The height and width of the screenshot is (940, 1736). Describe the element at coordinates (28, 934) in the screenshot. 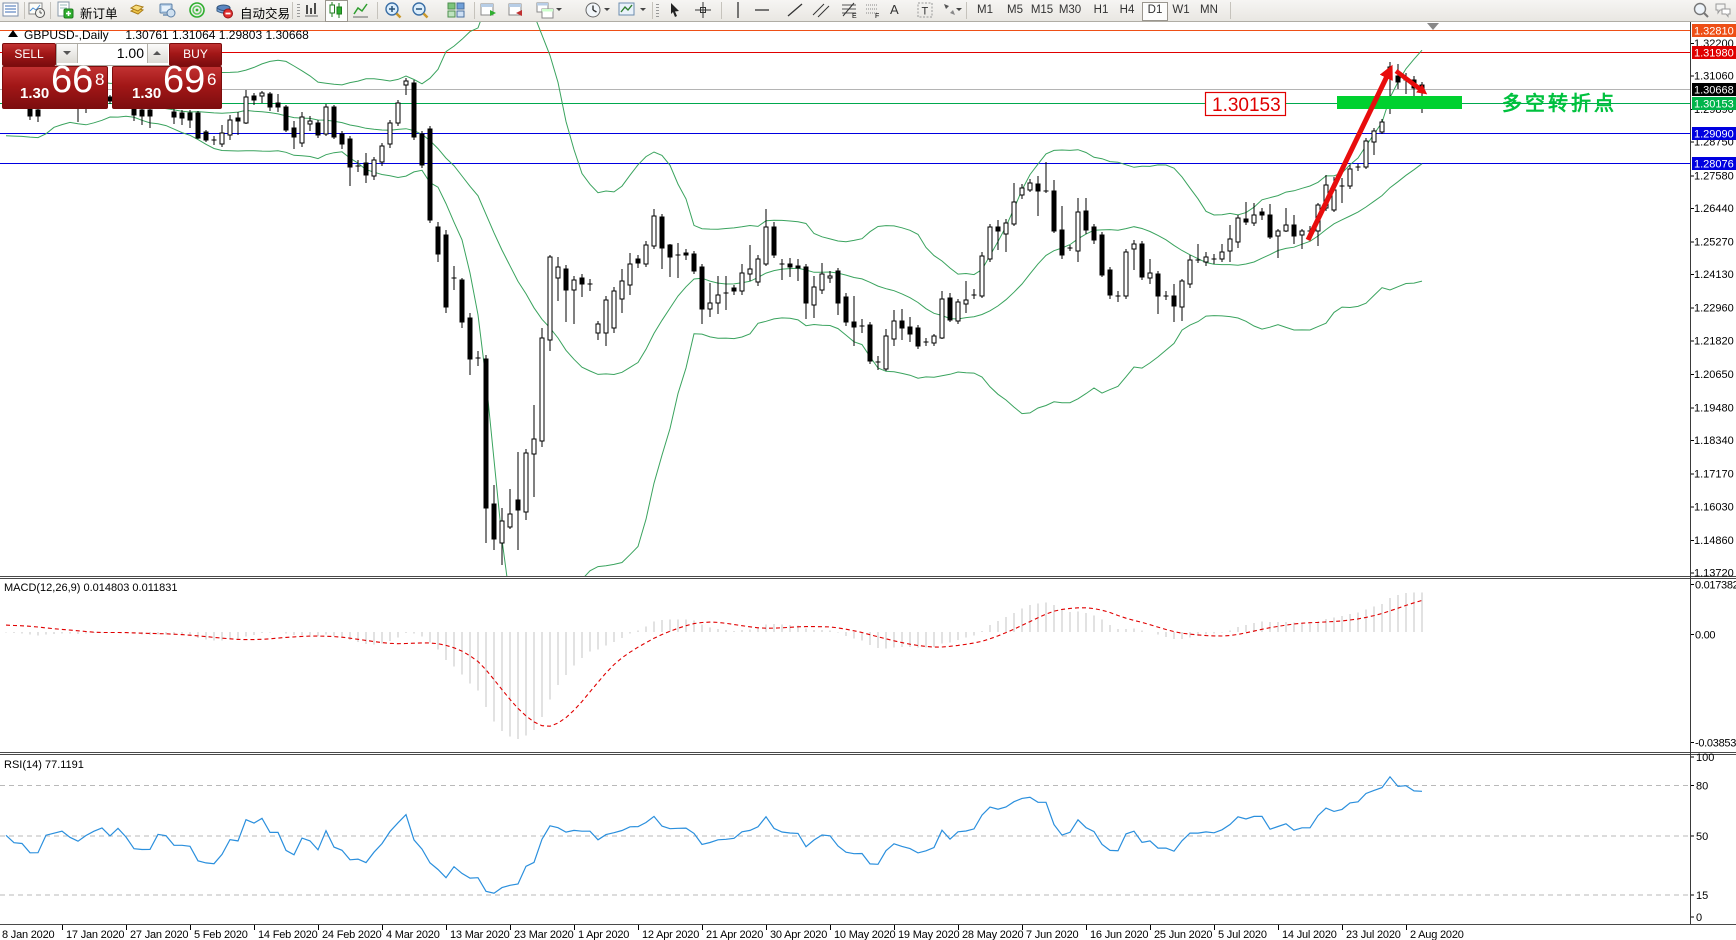

I see `svg-text: 8 Jan 2020` at that location.